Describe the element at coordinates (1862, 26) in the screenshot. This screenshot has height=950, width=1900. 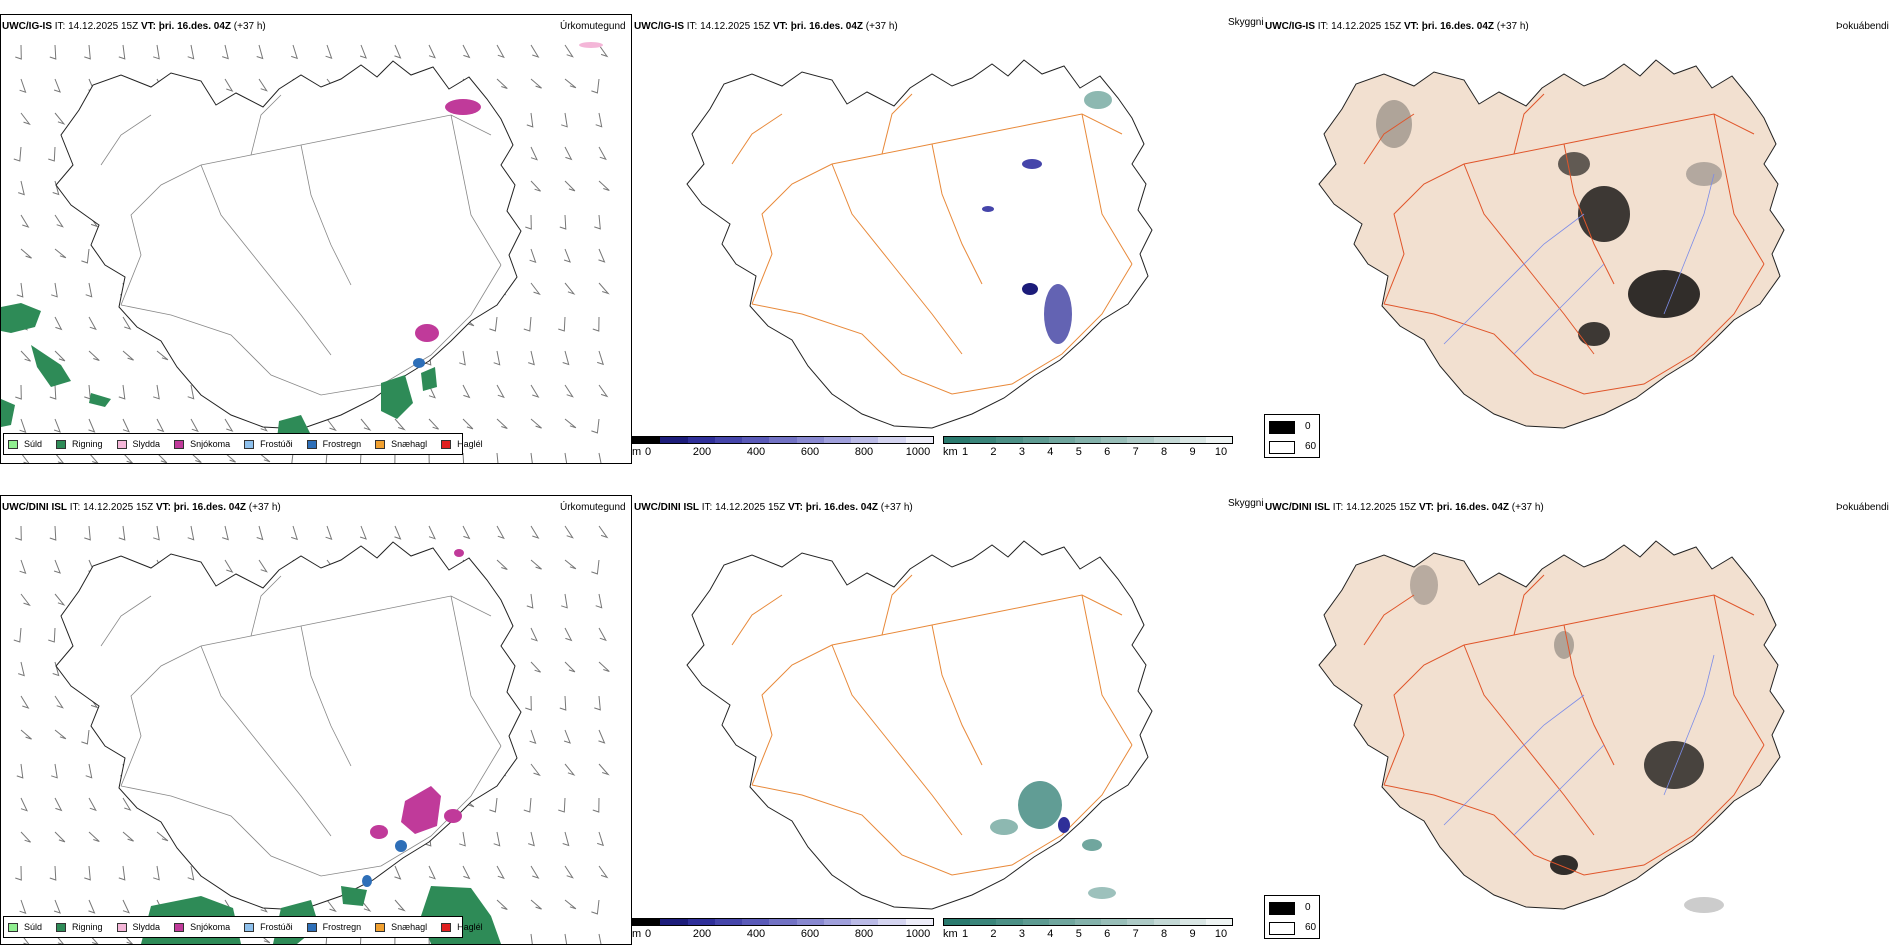
I see `panel-title-fog-top: Þokuábendi` at that location.